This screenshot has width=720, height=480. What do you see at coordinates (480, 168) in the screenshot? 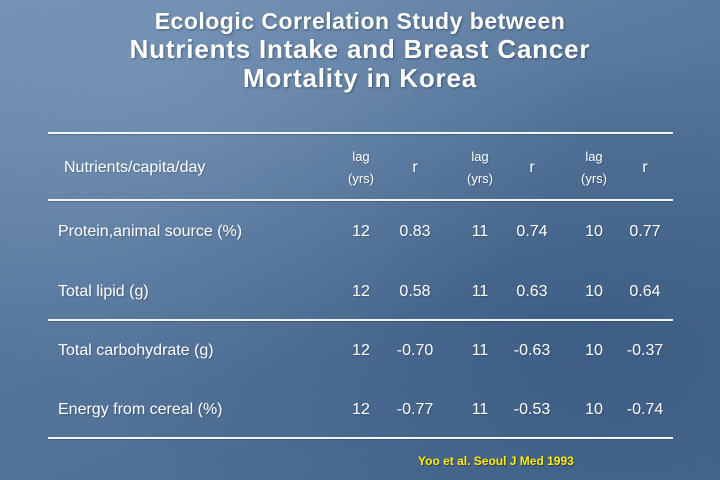
I see `header-lag-2: lag (yrs)` at bounding box center [480, 168].